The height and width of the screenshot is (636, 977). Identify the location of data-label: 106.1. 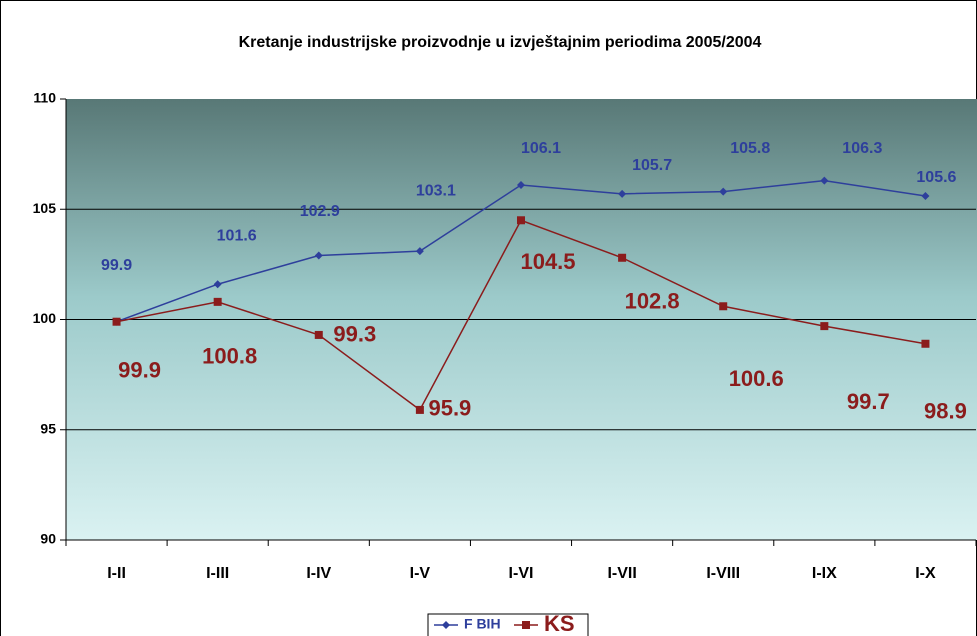
(541, 148).